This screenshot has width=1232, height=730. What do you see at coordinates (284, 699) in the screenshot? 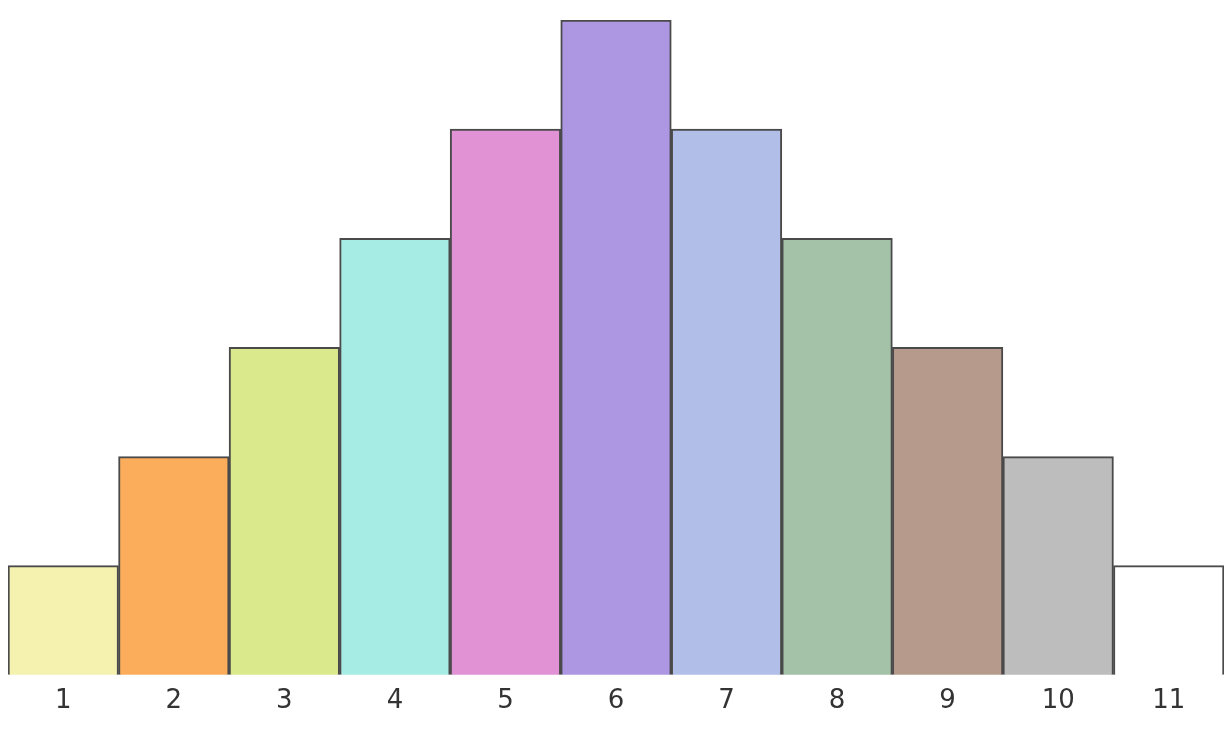
I see `x-tick-label: 3` at bounding box center [284, 699].